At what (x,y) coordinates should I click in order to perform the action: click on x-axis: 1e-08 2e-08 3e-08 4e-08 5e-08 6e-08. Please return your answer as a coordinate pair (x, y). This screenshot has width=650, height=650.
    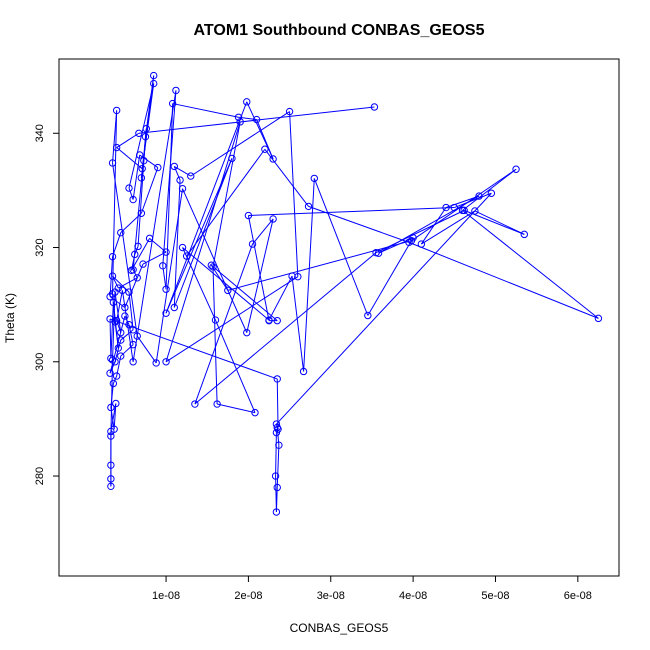
    Looking at the image, I should click on (372, 588).